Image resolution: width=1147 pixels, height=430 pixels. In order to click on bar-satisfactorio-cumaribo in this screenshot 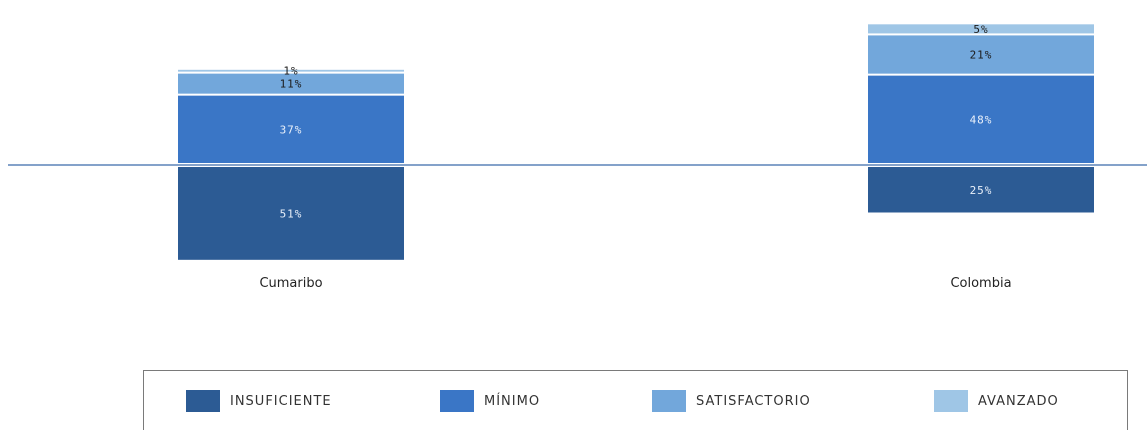, I will do `click(291, 83)`.